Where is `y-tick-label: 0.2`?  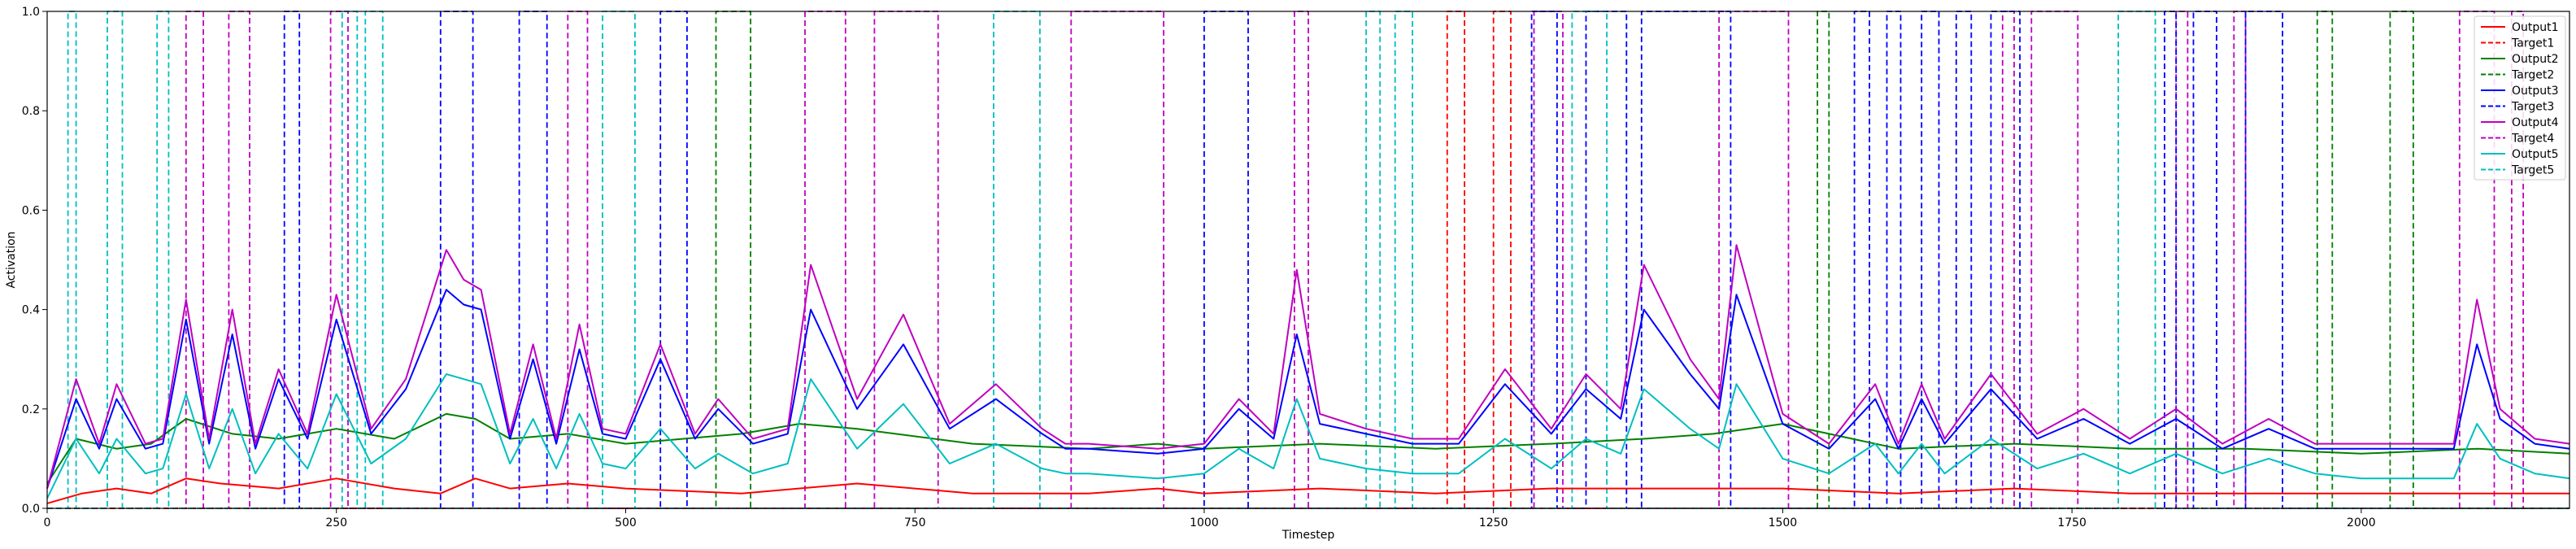
y-tick-label: 0.2 is located at coordinates (31, 410).